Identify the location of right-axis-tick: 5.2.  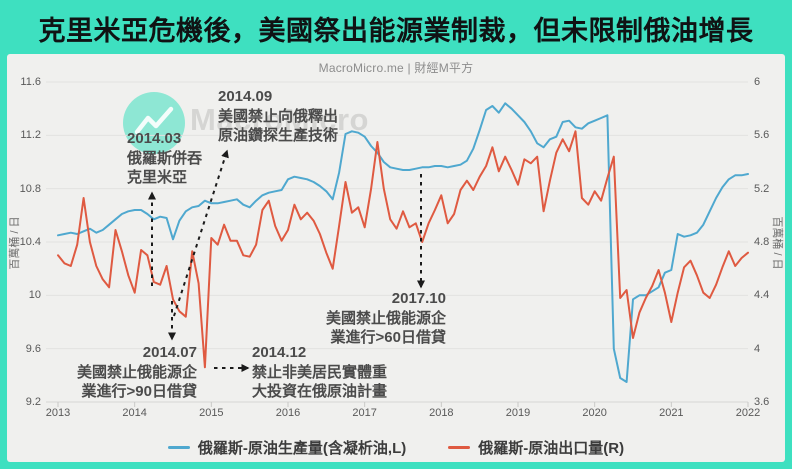
(762, 188).